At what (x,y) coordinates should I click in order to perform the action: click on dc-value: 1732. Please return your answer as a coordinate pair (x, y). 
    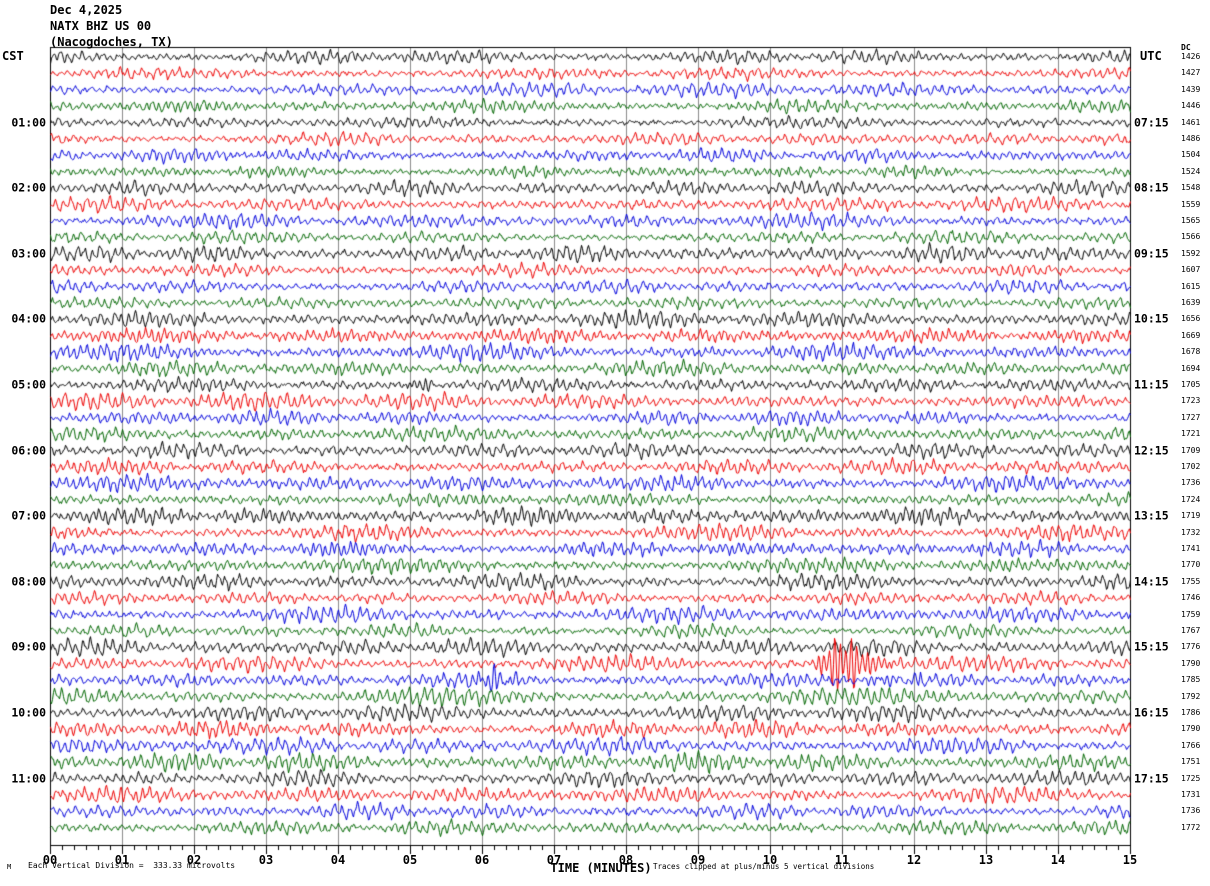
    Looking at the image, I should click on (1191, 532).